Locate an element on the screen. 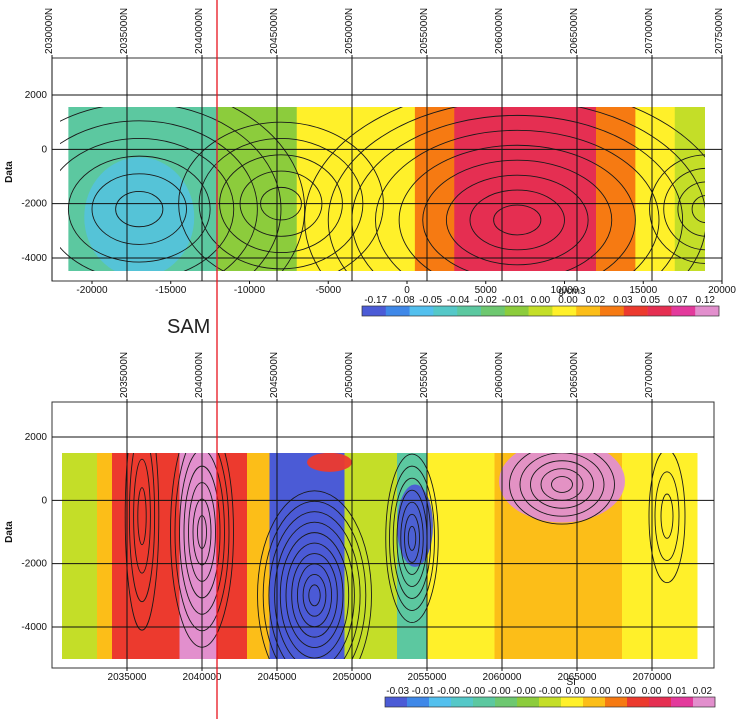 The height and width of the screenshot is (719, 737). top-tick-5: 2060000N is located at coordinates (499, 375).